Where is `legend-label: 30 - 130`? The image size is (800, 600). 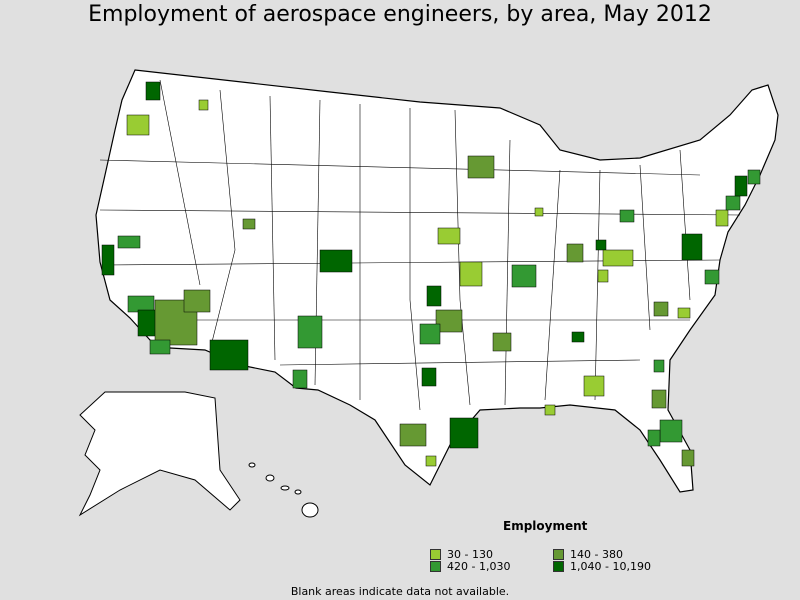
legend-label: 30 - 130 is located at coordinates (470, 554).